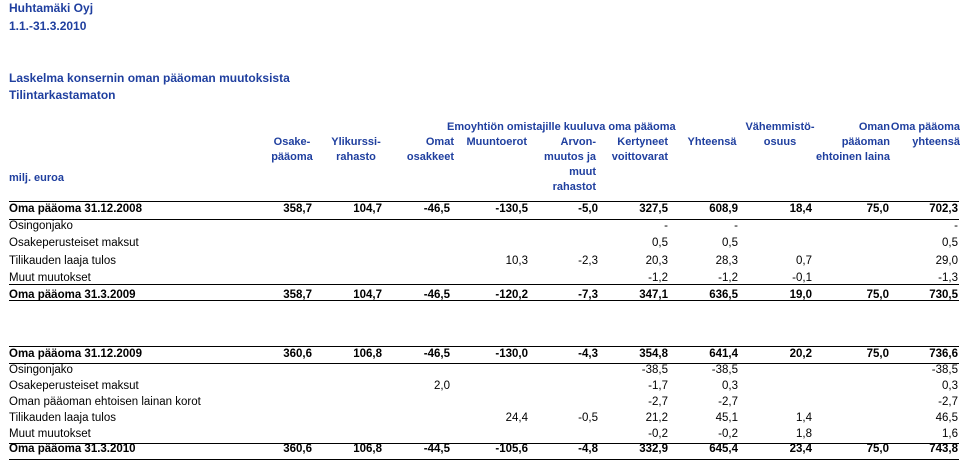 This screenshot has height=463, width=960. I want to click on cell-kertyneet-voittovarat: 327,5, so click(653, 209).